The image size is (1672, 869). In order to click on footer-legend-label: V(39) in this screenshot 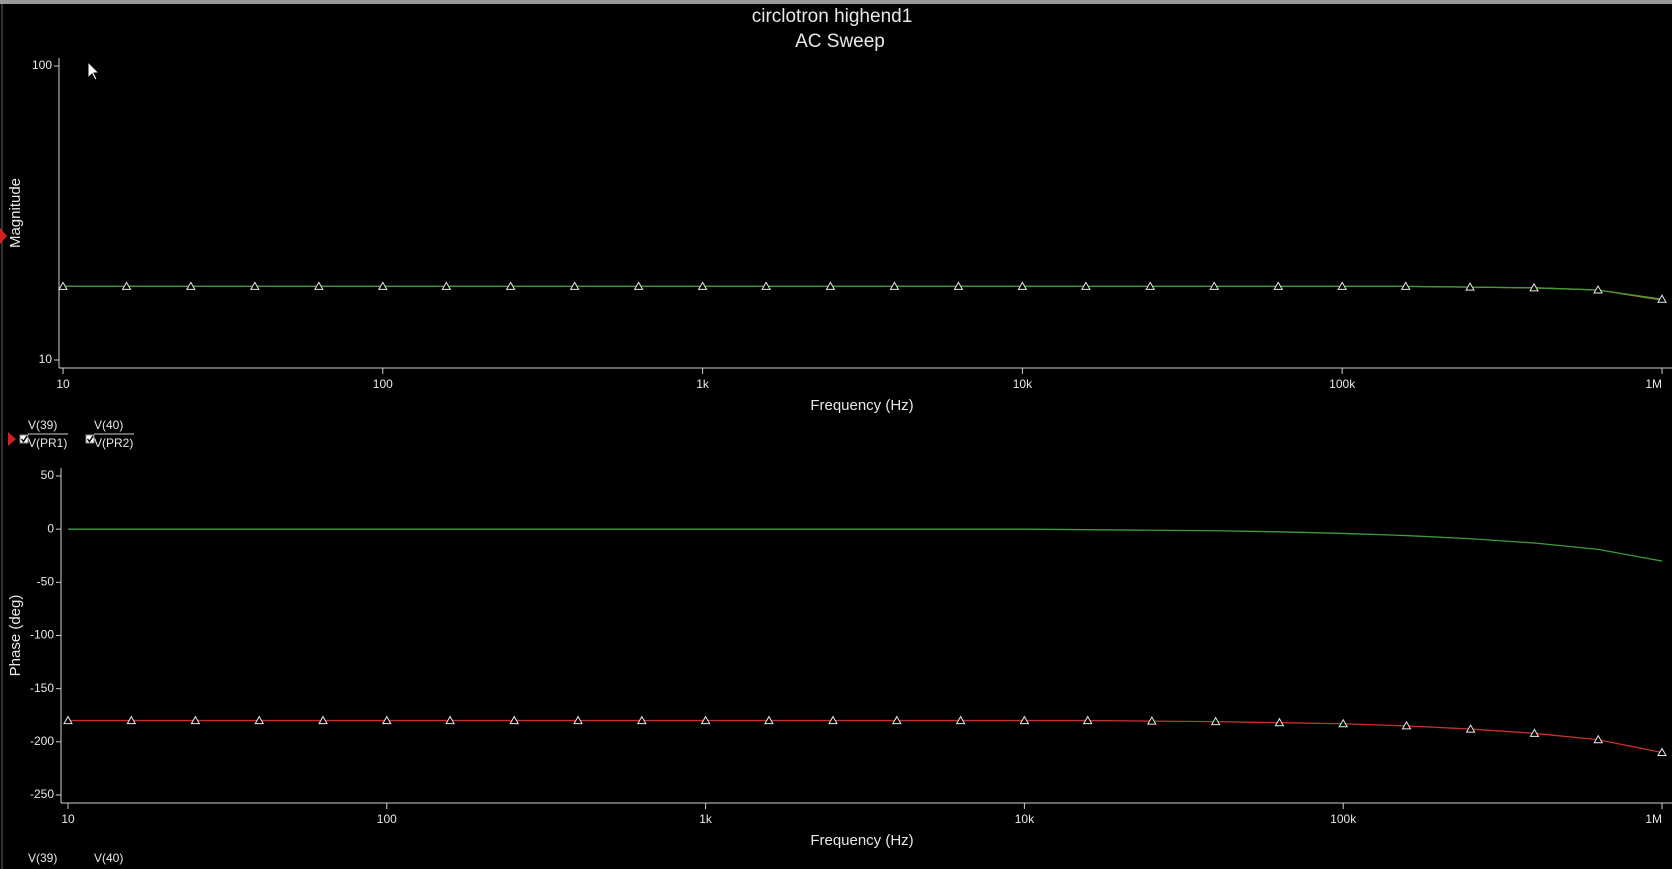, I will do `click(42, 858)`.